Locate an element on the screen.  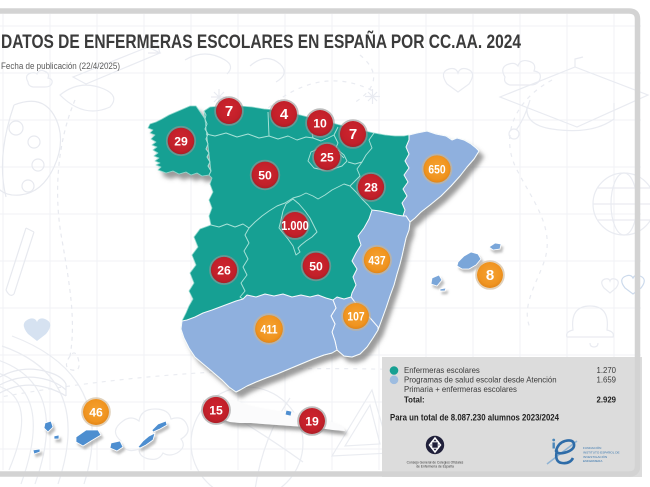
svg-text: Total: is located at coordinates (414, 400).